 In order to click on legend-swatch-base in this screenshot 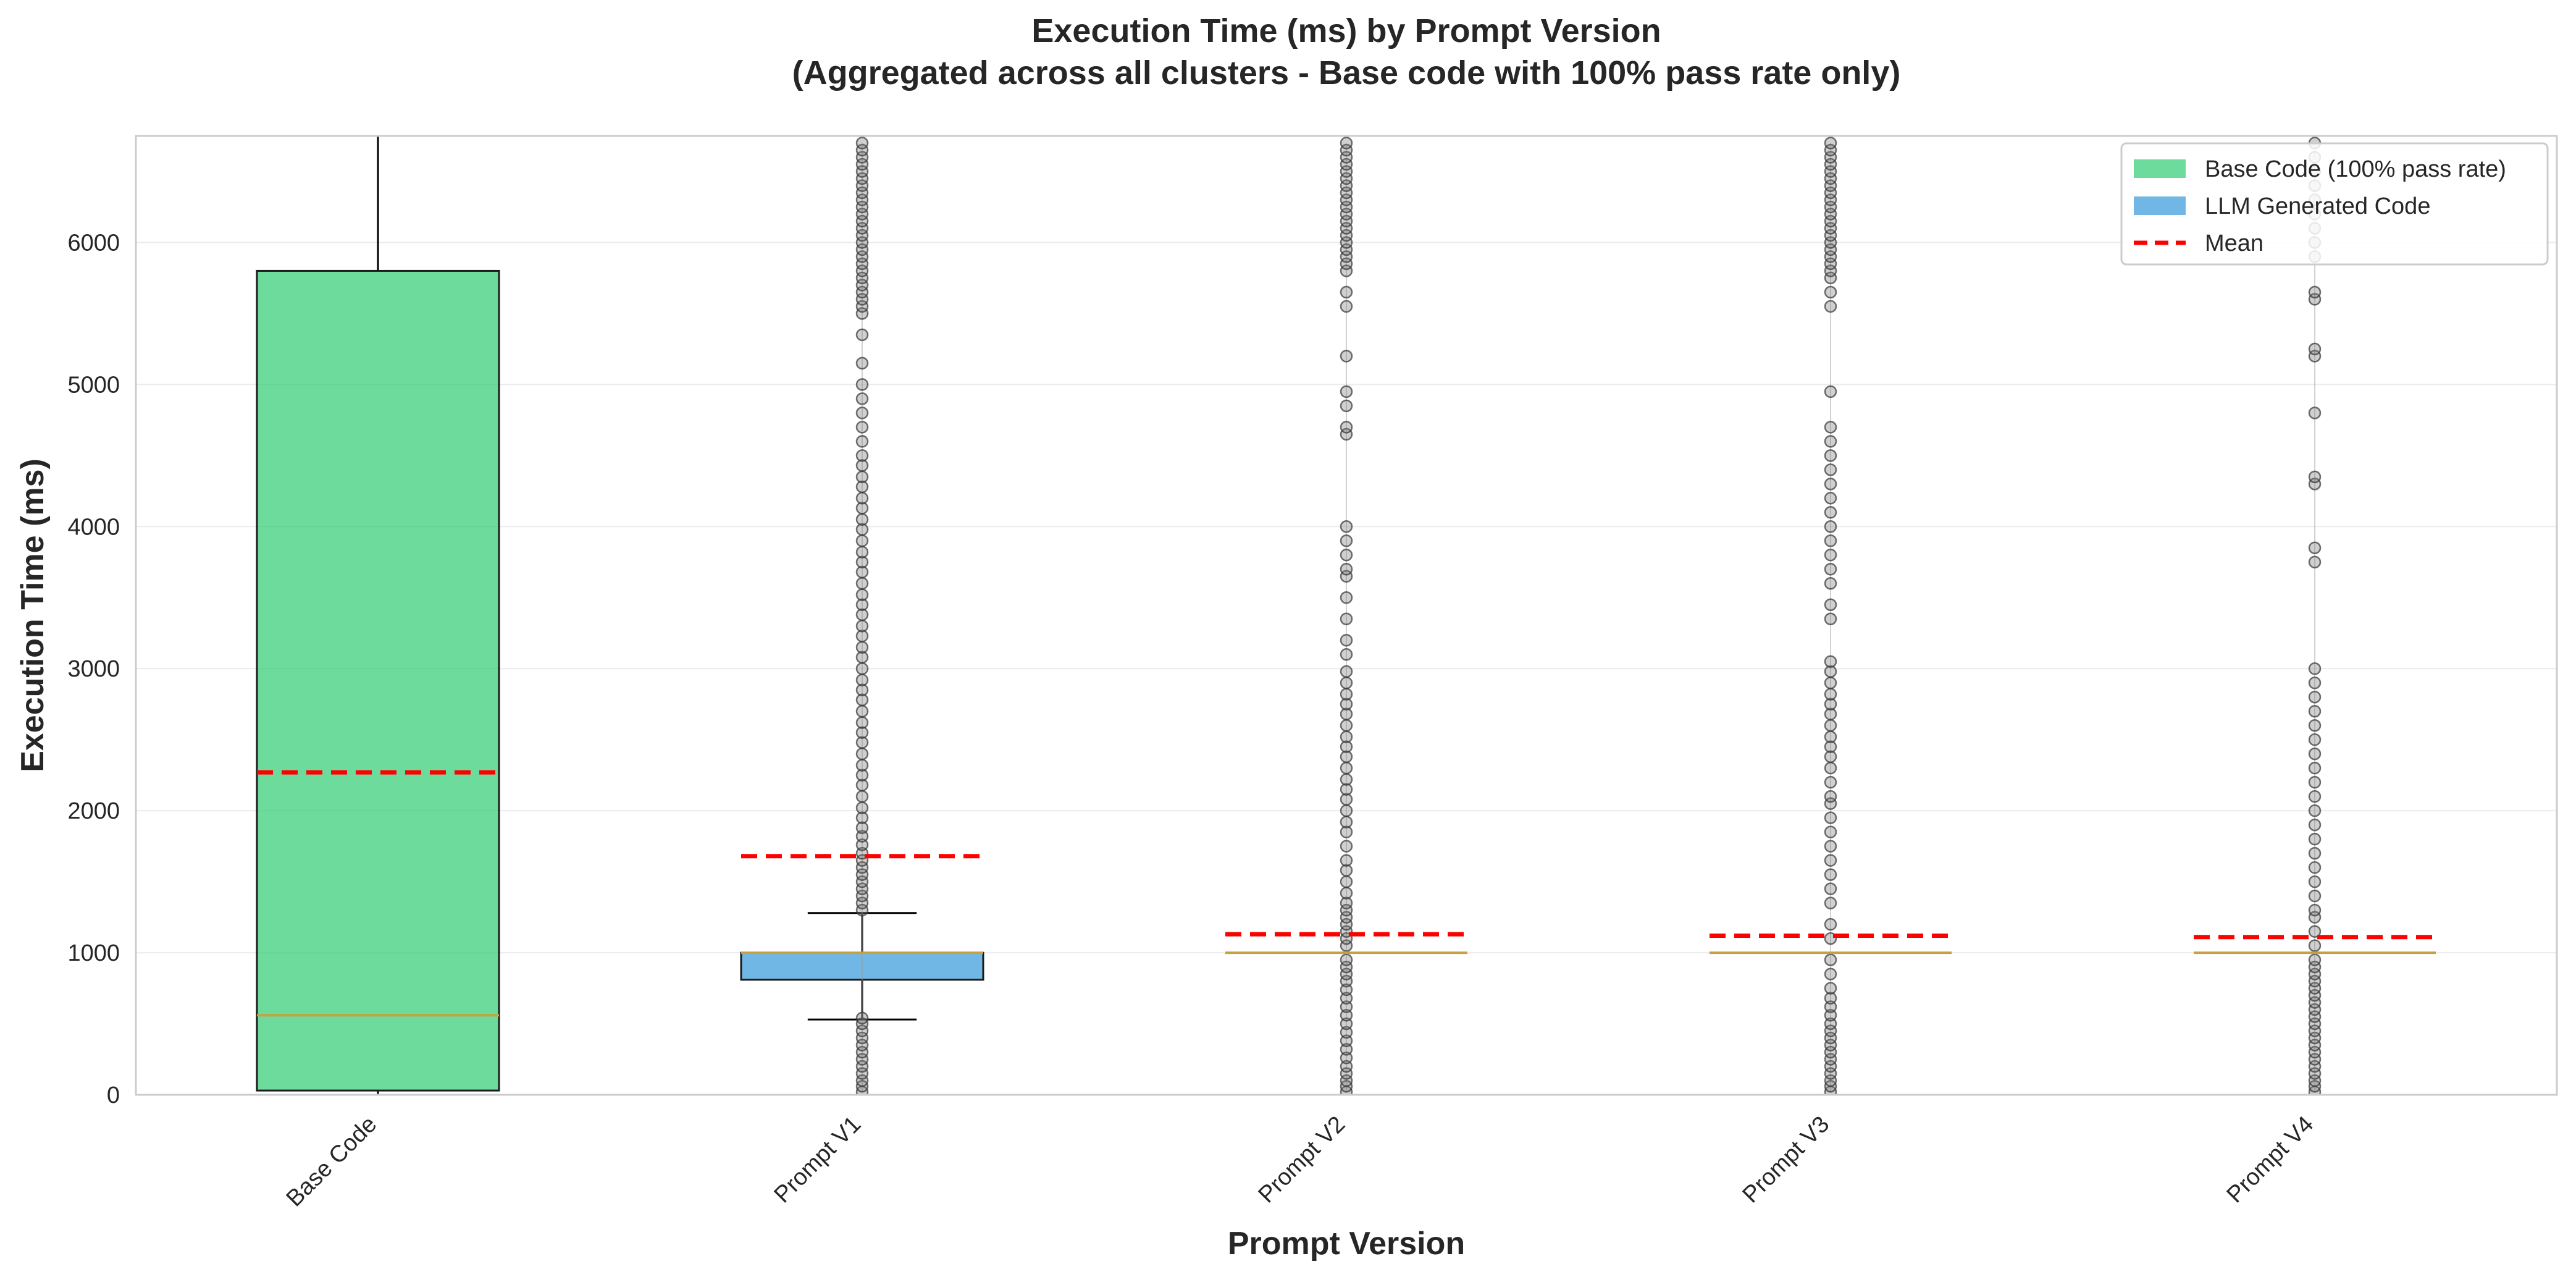, I will do `click(2160, 168)`.